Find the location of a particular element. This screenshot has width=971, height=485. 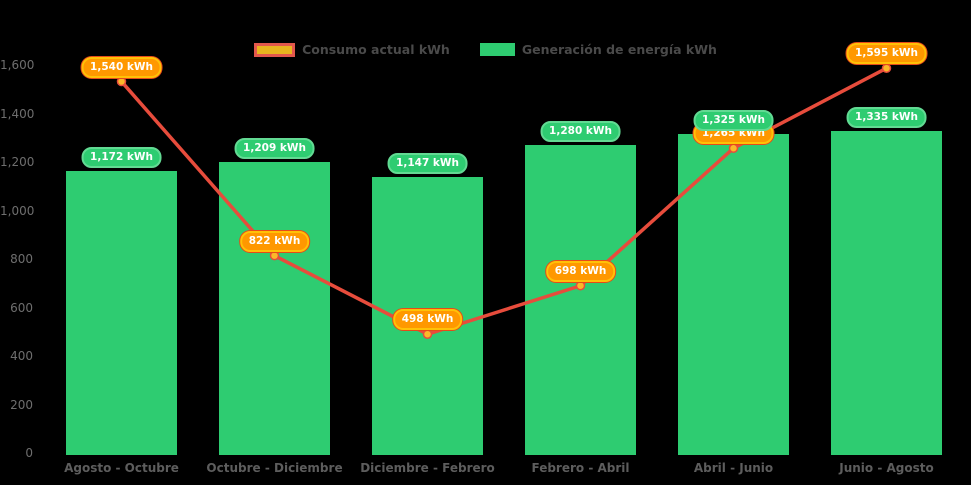

line-value-pill: 822 kWh is located at coordinates (274, 241).